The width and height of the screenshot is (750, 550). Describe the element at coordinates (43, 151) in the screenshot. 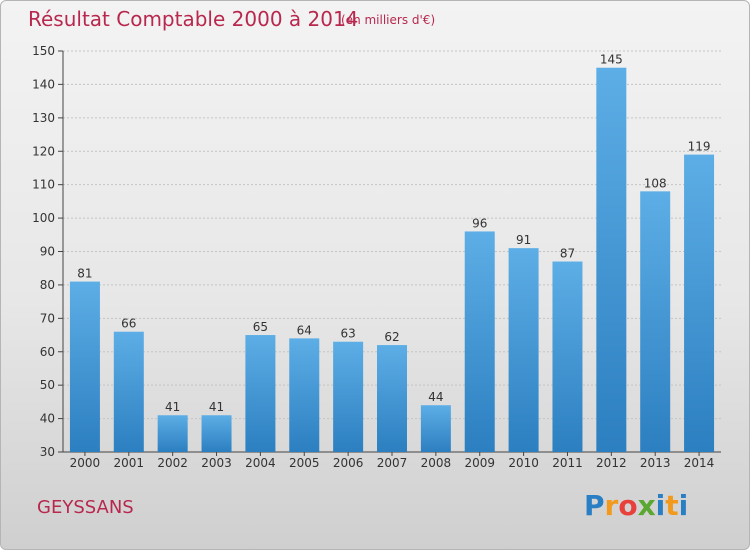

I see `y-tick-label: 120` at that location.